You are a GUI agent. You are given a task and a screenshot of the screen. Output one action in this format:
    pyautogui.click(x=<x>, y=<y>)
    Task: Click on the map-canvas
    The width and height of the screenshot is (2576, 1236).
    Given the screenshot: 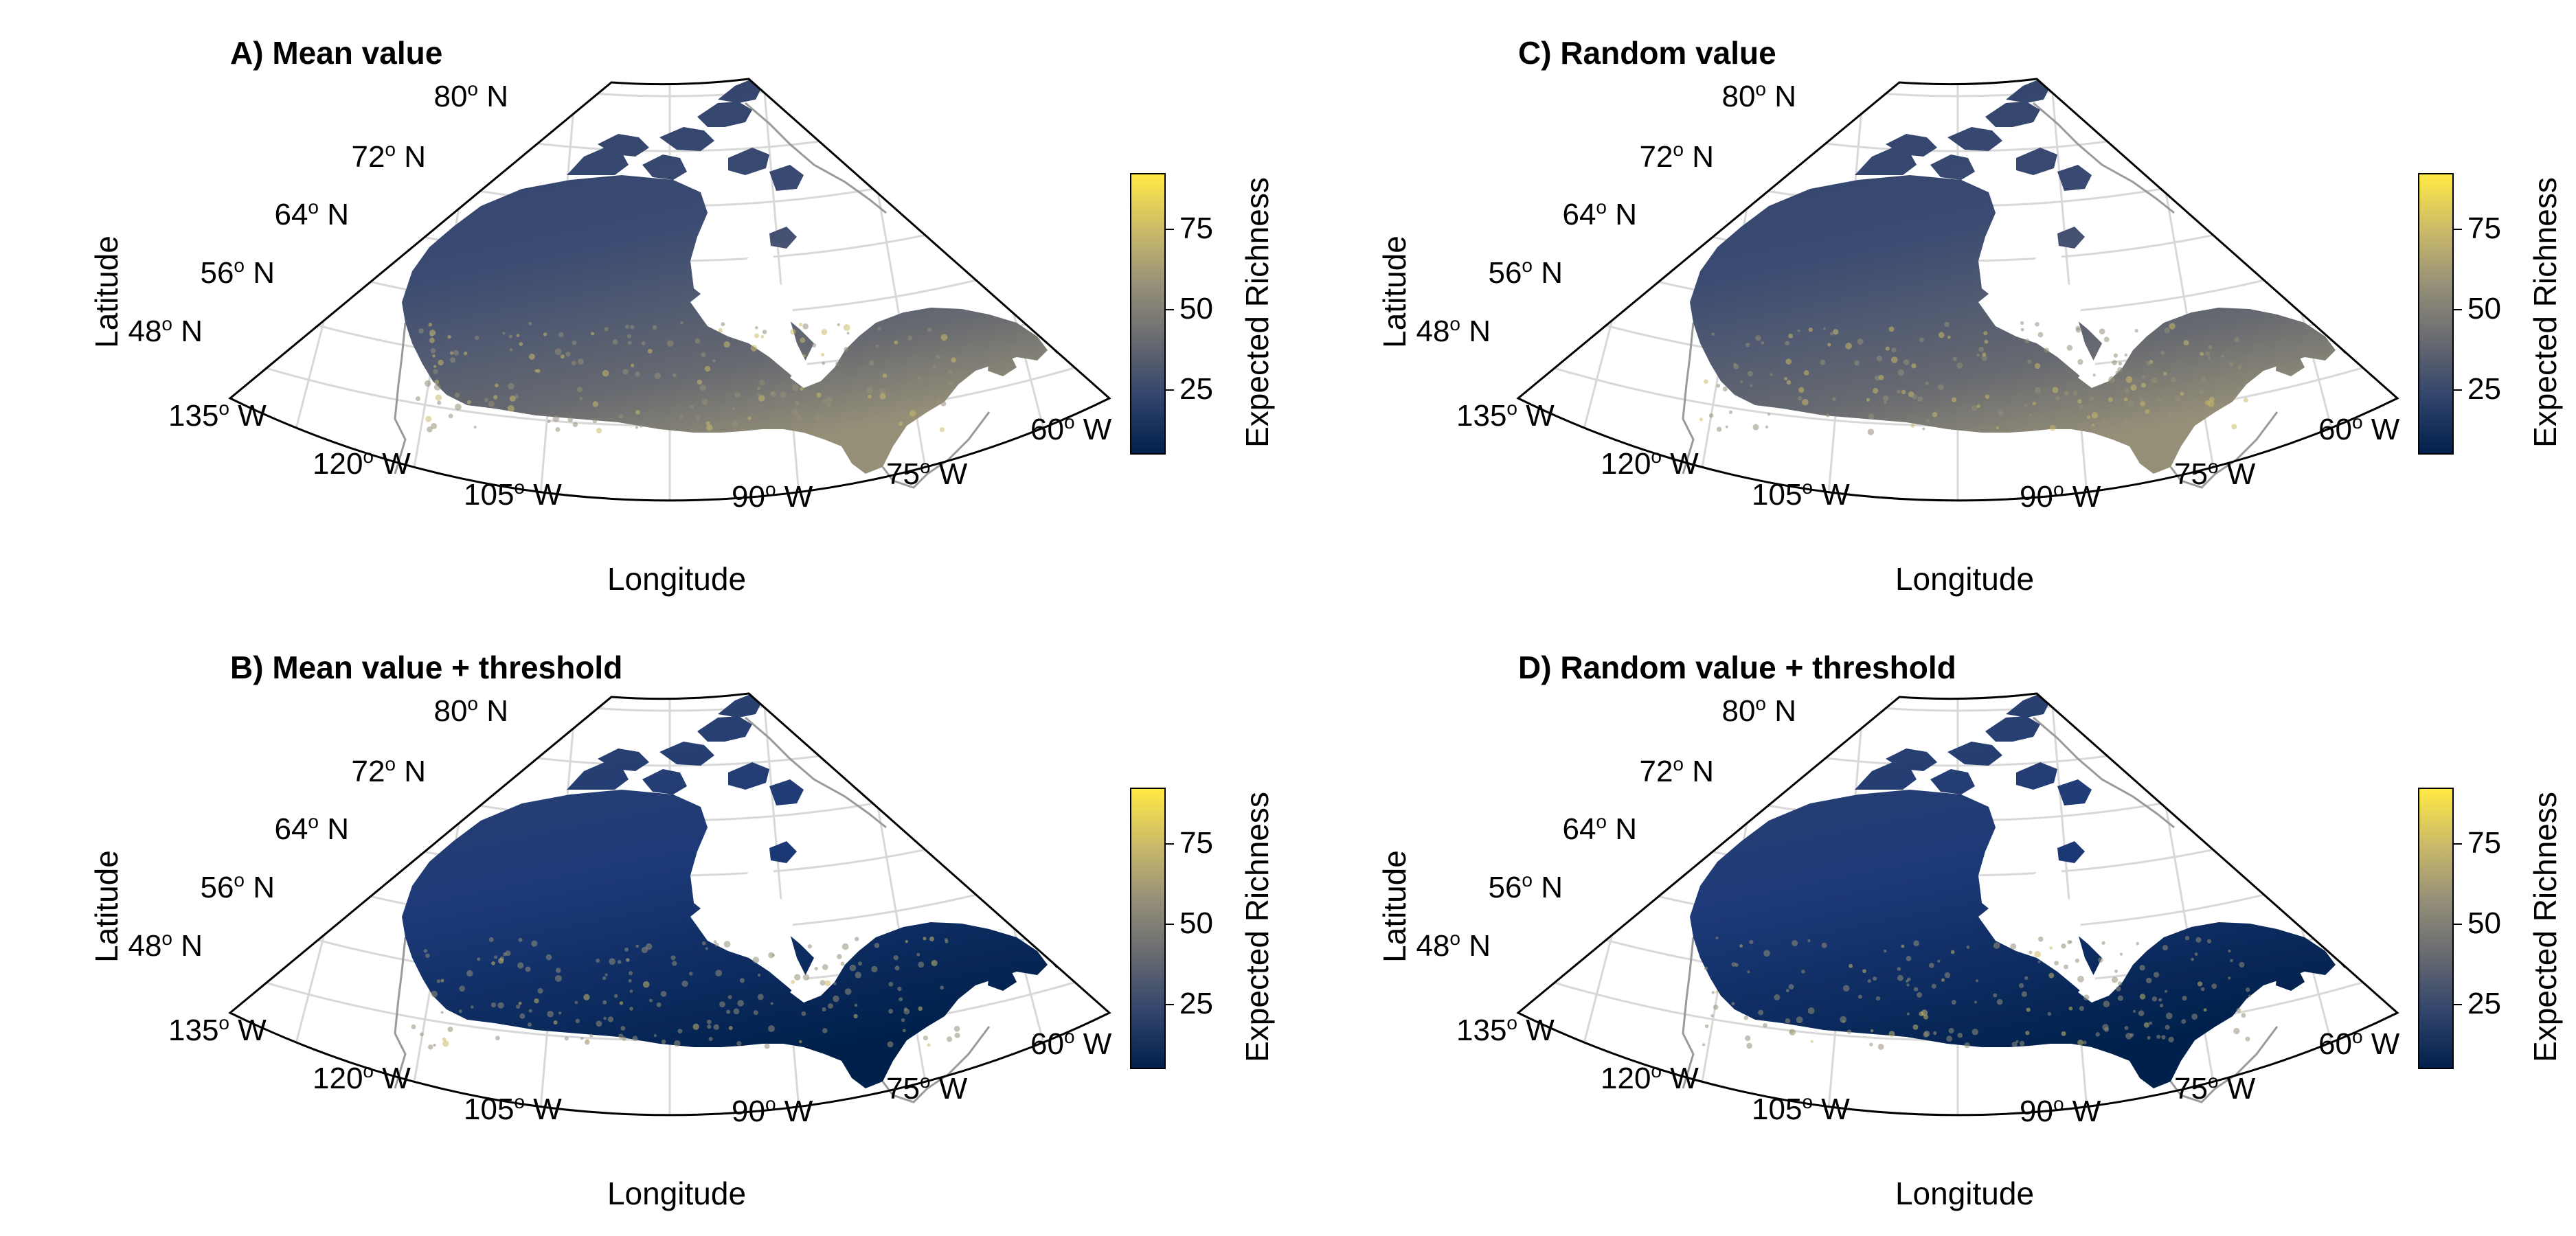 What is the action you would take?
    pyautogui.click(x=1957, y=290)
    